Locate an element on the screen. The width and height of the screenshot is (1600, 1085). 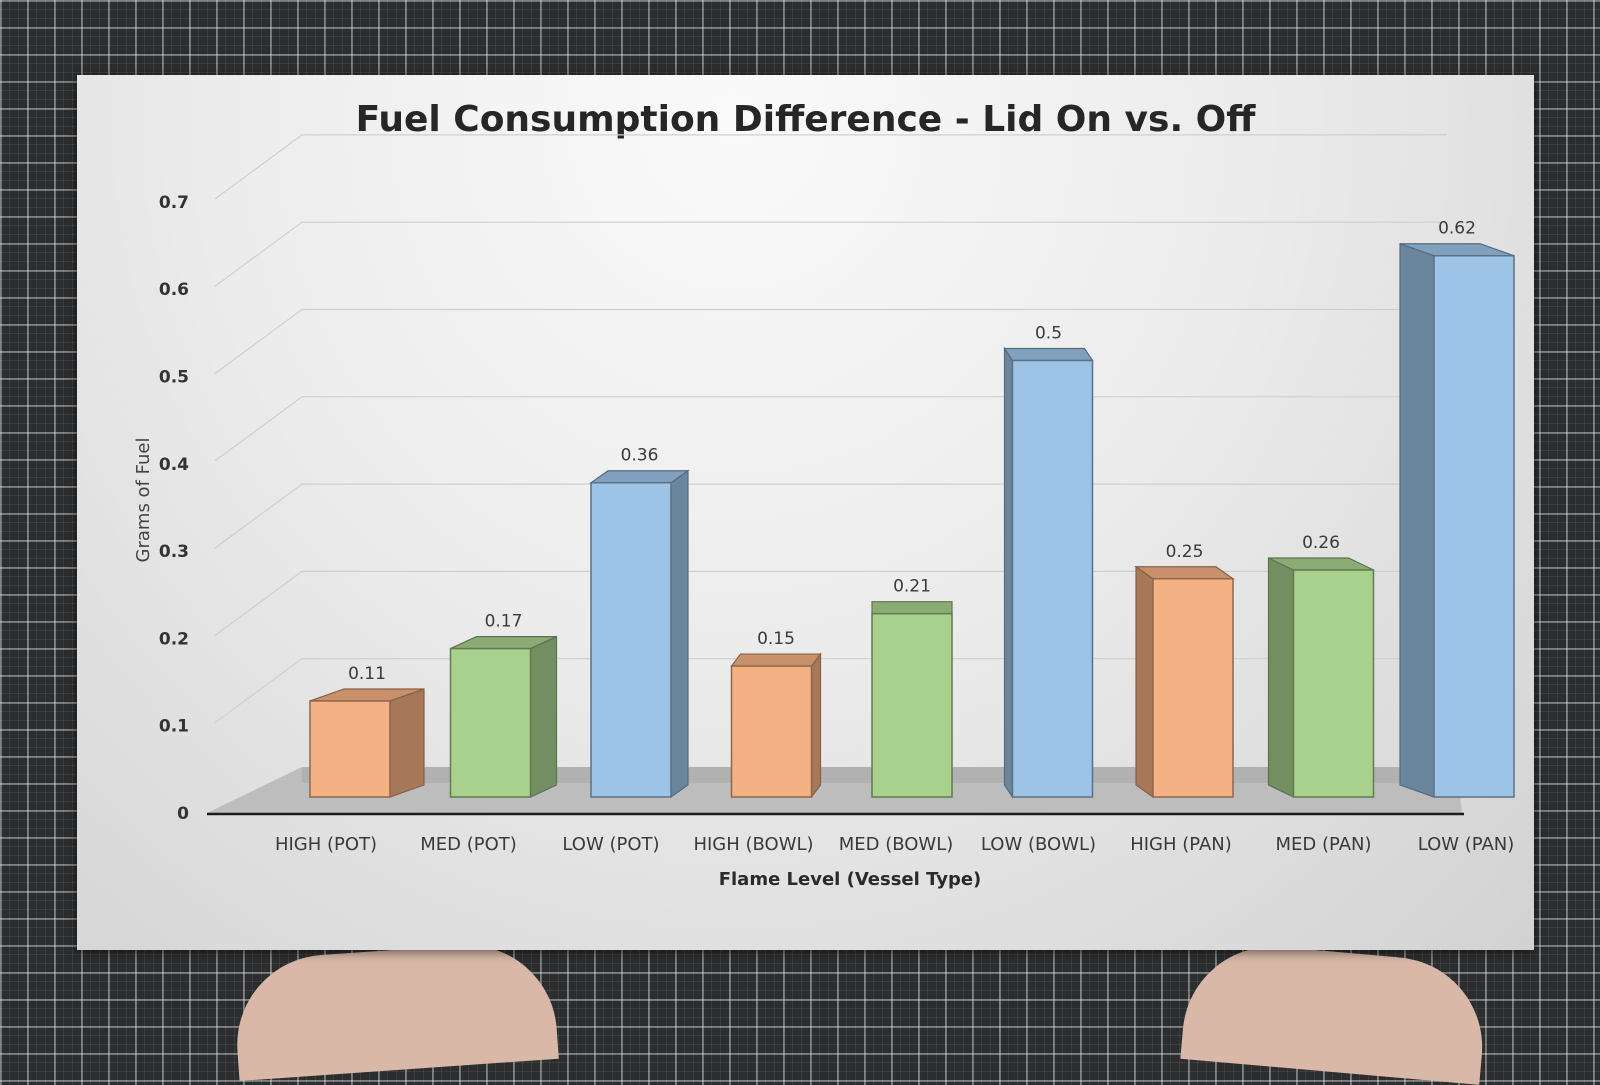
y-tick-label: 0.3 is located at coordinates (174, 552).